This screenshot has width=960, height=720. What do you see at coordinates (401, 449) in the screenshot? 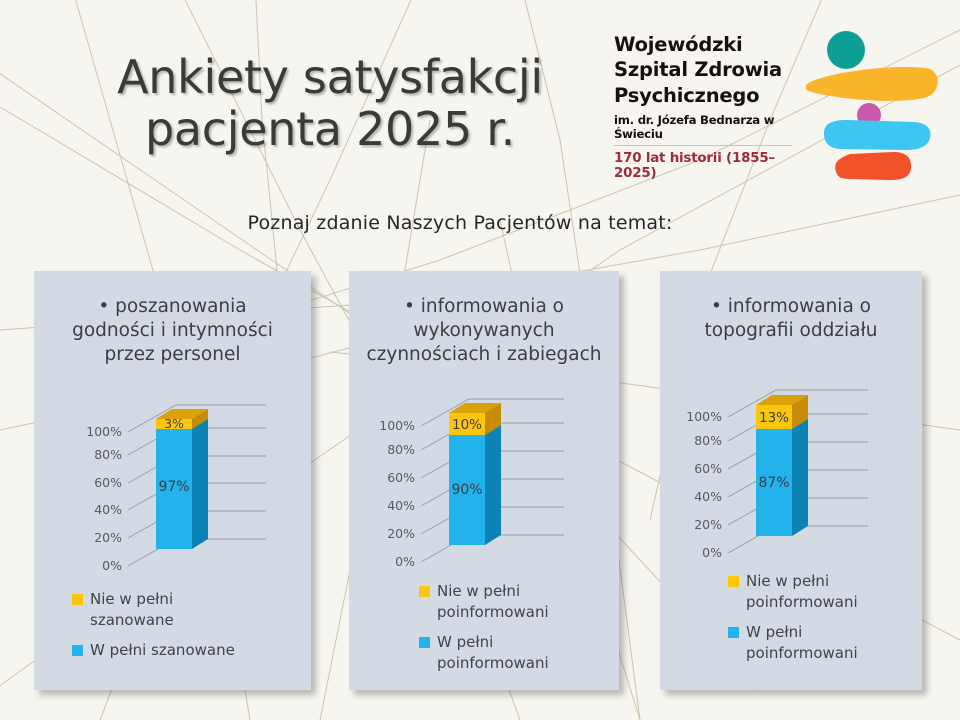
I see `chart-2-ytick-80: 80%` at bounding box center [401, 449].